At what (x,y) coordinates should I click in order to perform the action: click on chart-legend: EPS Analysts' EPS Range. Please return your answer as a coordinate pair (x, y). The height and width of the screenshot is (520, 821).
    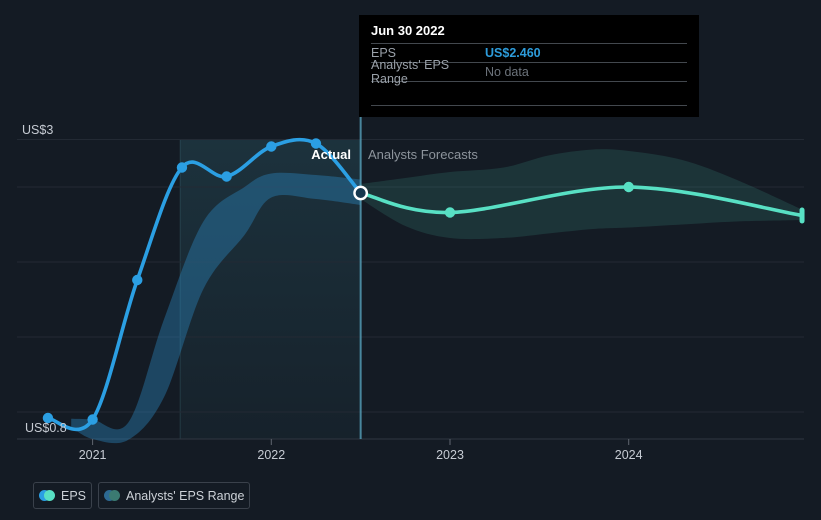
    Looking at the image, I should click on (142, 495).